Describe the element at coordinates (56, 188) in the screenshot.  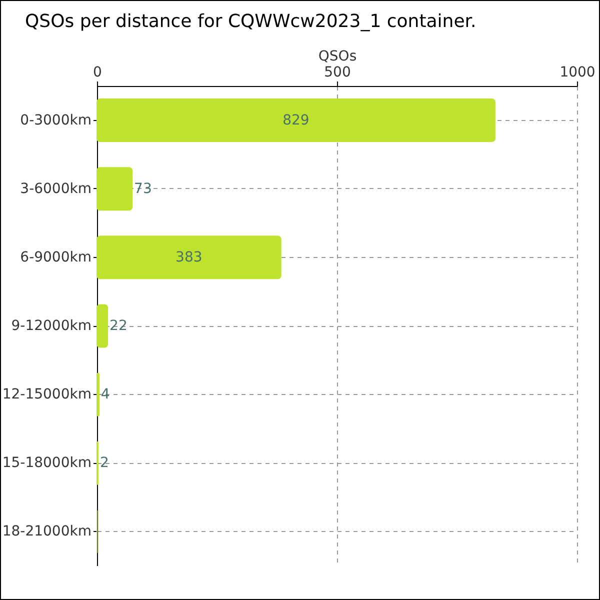
I see `y-tick-label: 3-6000km` at that location.